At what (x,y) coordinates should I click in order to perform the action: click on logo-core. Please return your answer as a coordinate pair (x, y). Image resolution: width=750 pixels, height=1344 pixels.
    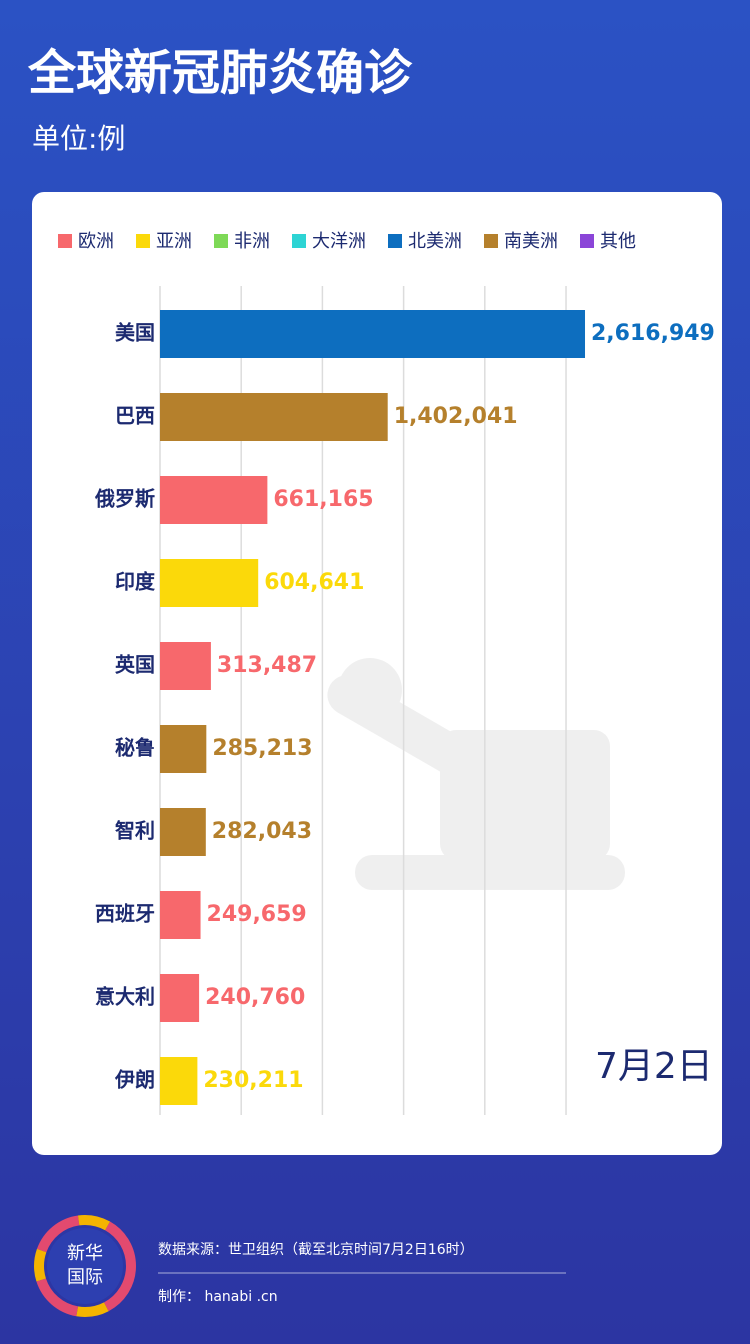
    Looking at the image, I should click on (85, 1266).